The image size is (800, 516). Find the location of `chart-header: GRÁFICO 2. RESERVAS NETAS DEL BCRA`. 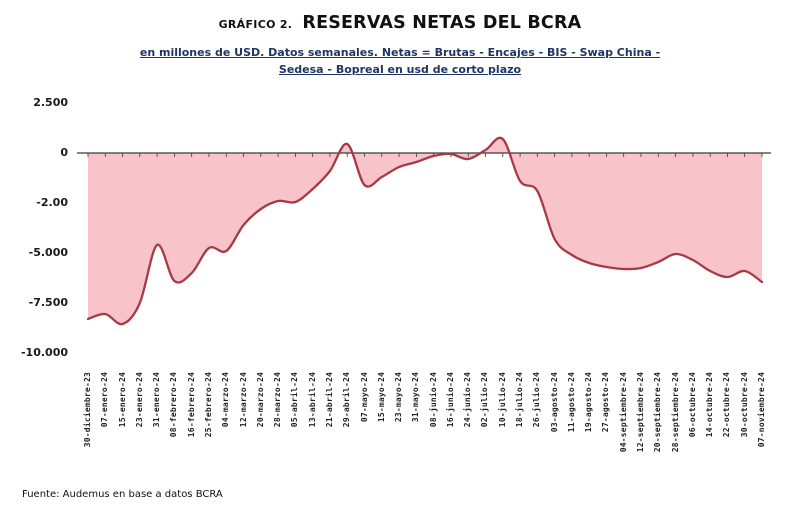

chart-header: GRÁFICO 2. RESERVAS NETAS DEL BCRA is located at coordinates (400, 23).